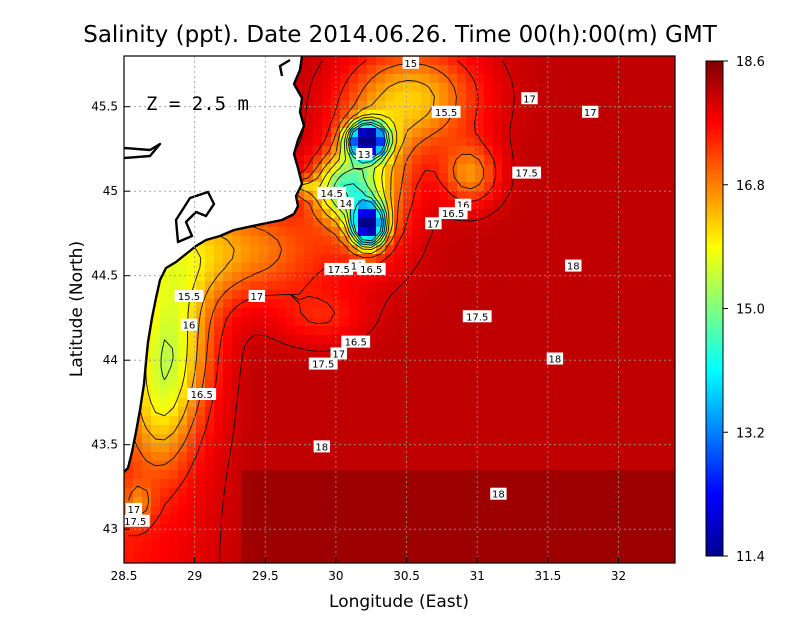 This screenshot has width=800, height=618. Describe the element at coordinates (321, 447) in the screenshot. I see `contour-label: 18` at that location.